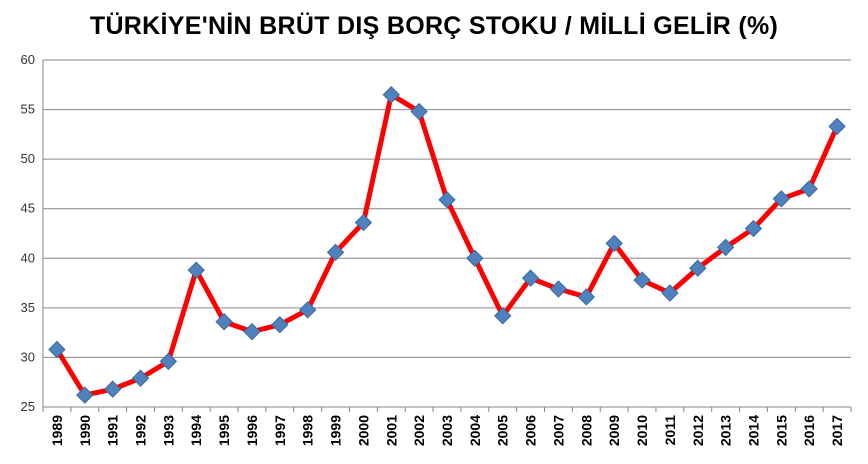 Image resolution: width=868 pixels, height=464 pixels. Describe the element at coordinates (531, 430) in the screenshot. I see `x-tick-label: 2006` at that location.